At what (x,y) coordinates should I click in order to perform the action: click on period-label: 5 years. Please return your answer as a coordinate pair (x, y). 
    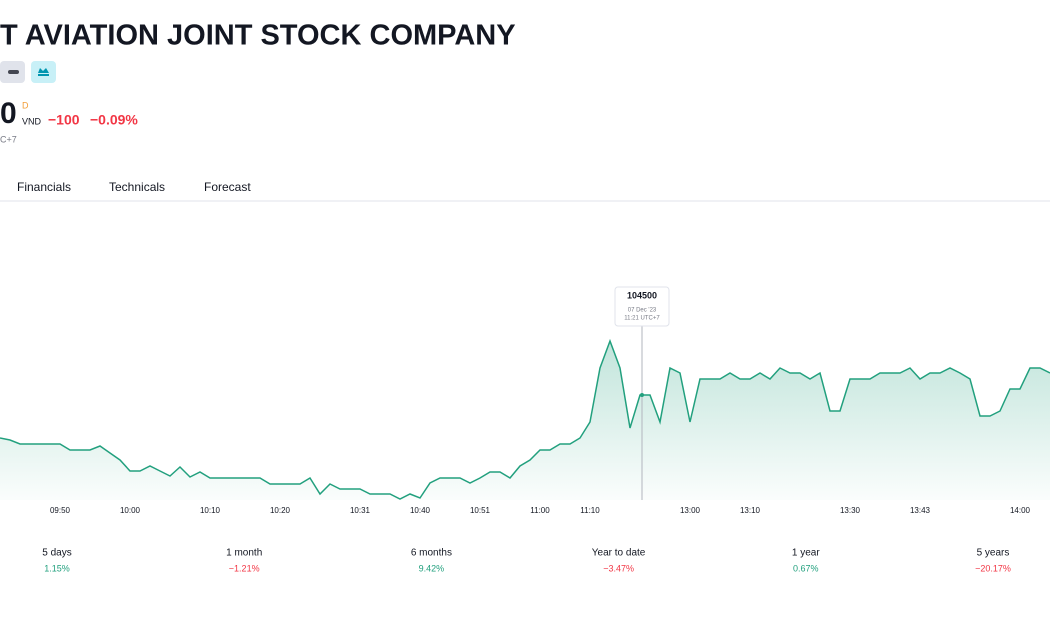
    Looking at the image, I should click on (993, 553).